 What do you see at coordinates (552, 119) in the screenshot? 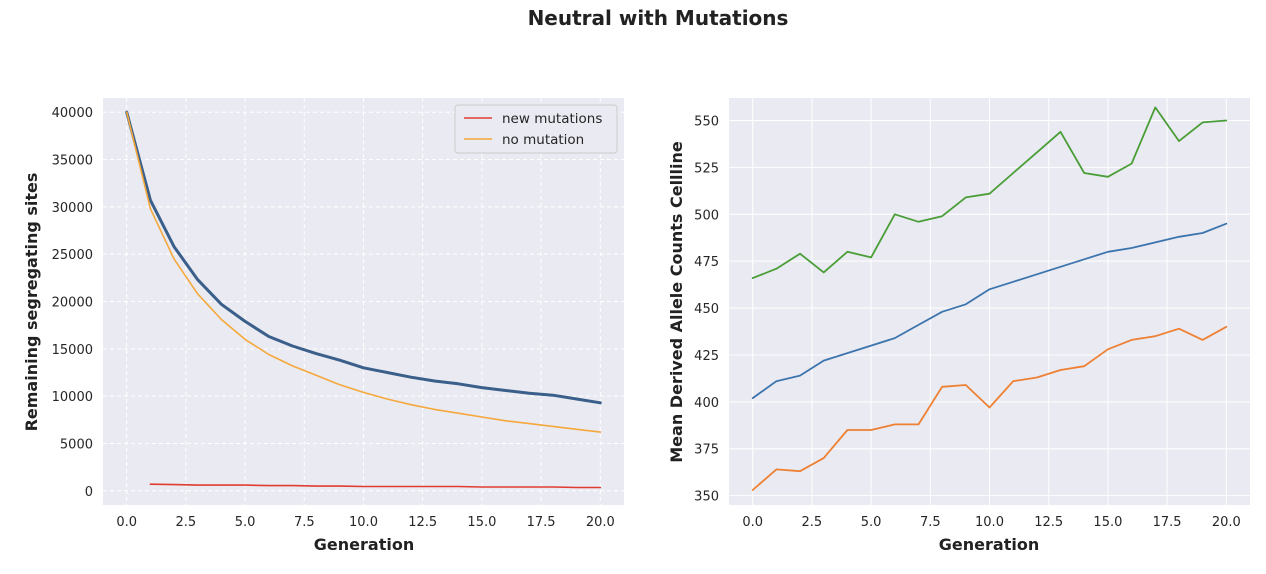
I see `legend-label-new-mutations: new mutations` at bounding box center [552, 119].